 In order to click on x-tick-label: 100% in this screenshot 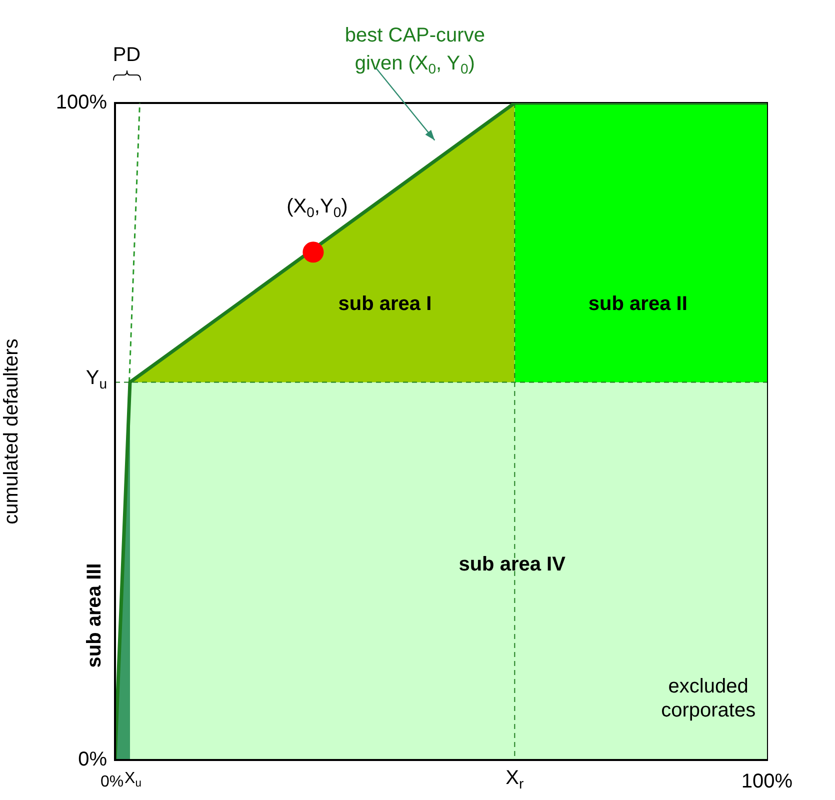, I will do `click(767, 781)`.